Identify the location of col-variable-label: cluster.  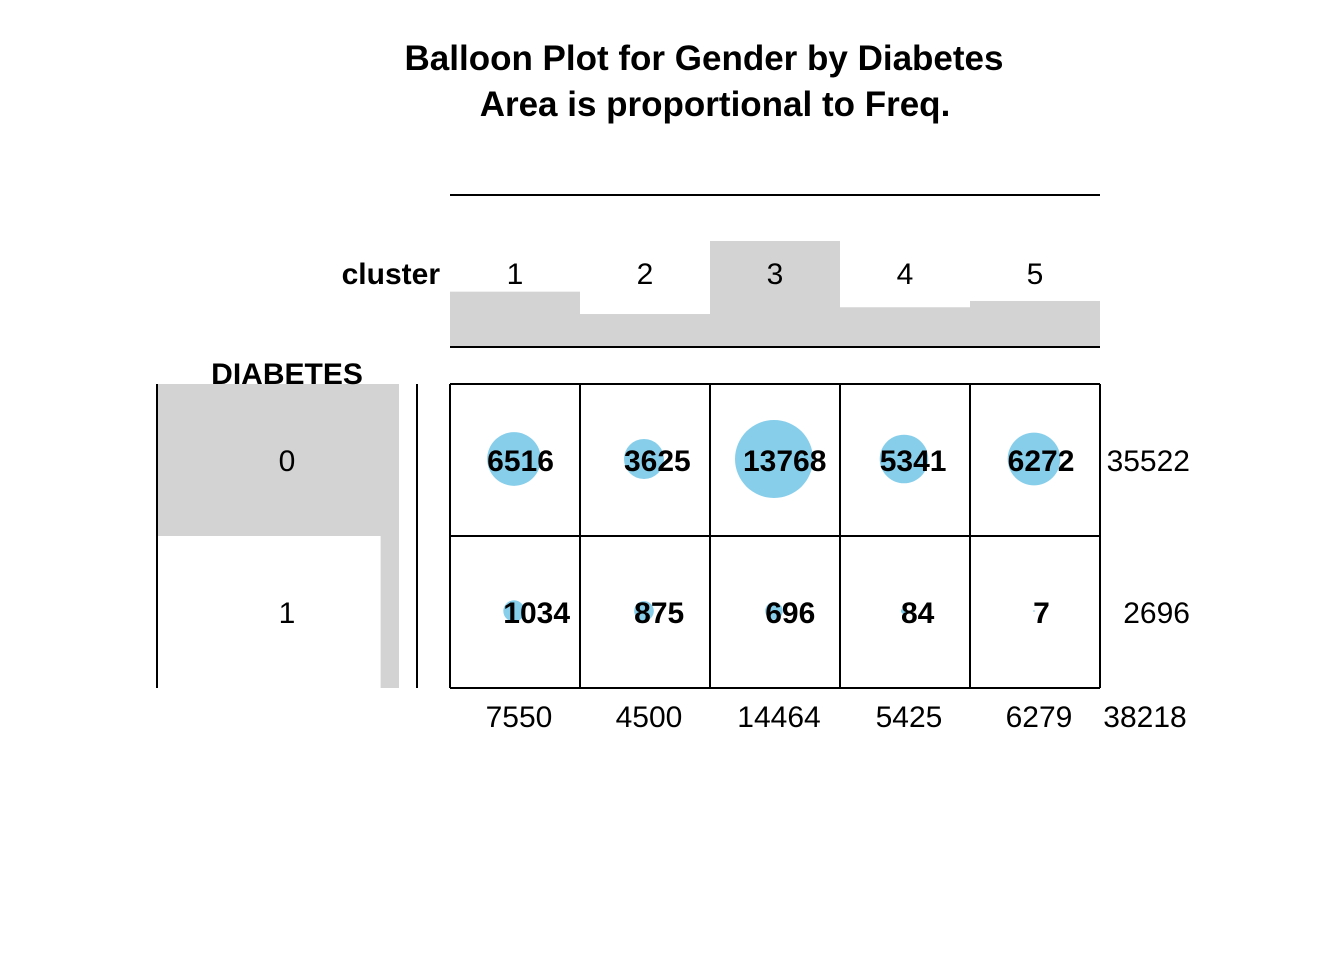
(391, 274).